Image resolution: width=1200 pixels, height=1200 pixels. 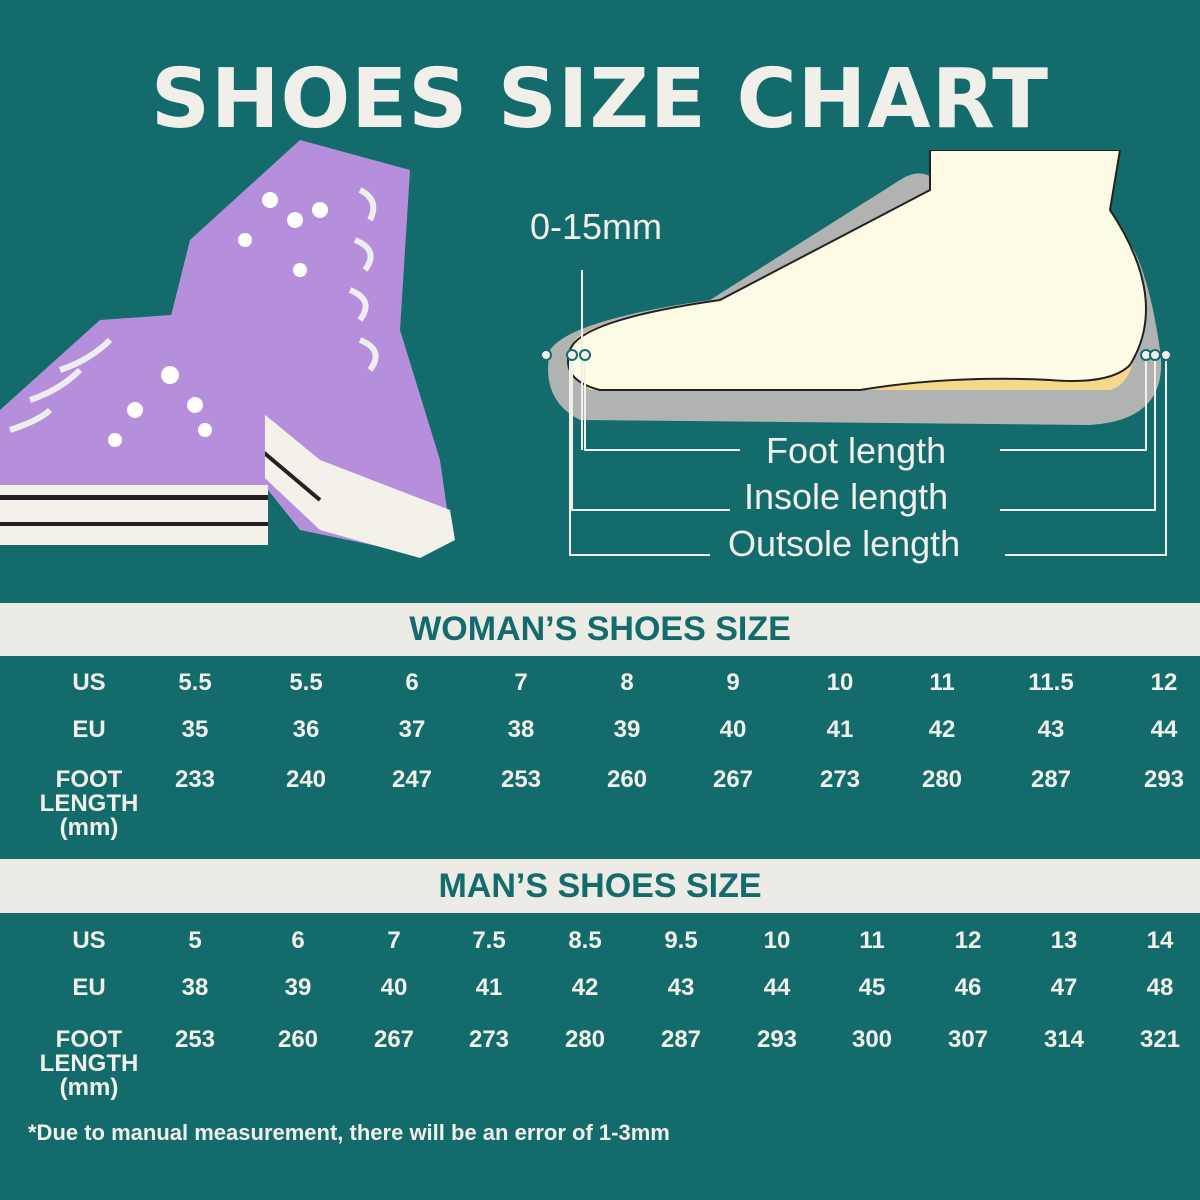 I want to click on size-cell-foot-length-mm: 247, so click(x=412, y=779).